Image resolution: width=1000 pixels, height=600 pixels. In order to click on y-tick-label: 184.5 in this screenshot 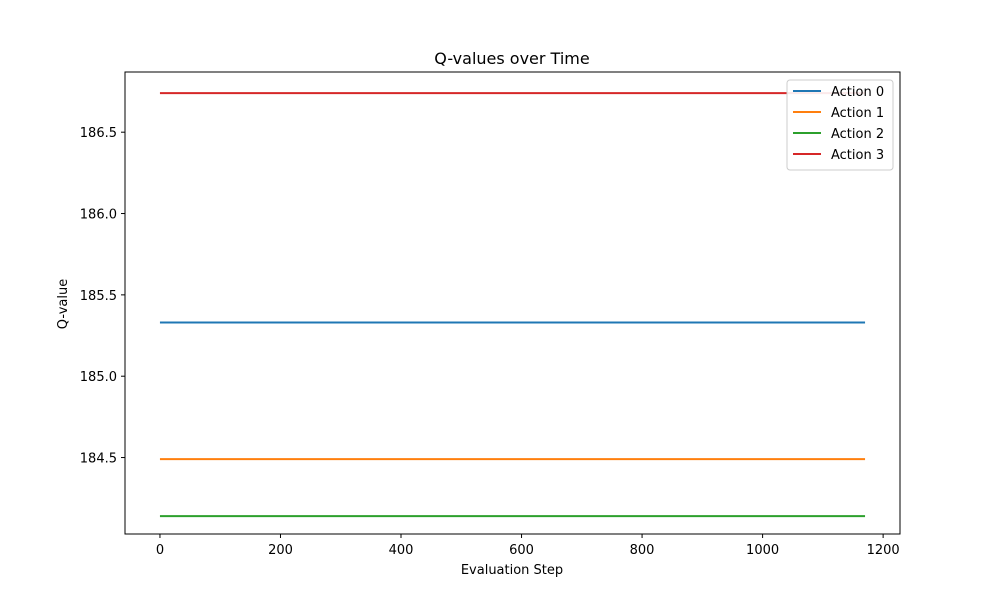, I will do `click(98, 459)`.